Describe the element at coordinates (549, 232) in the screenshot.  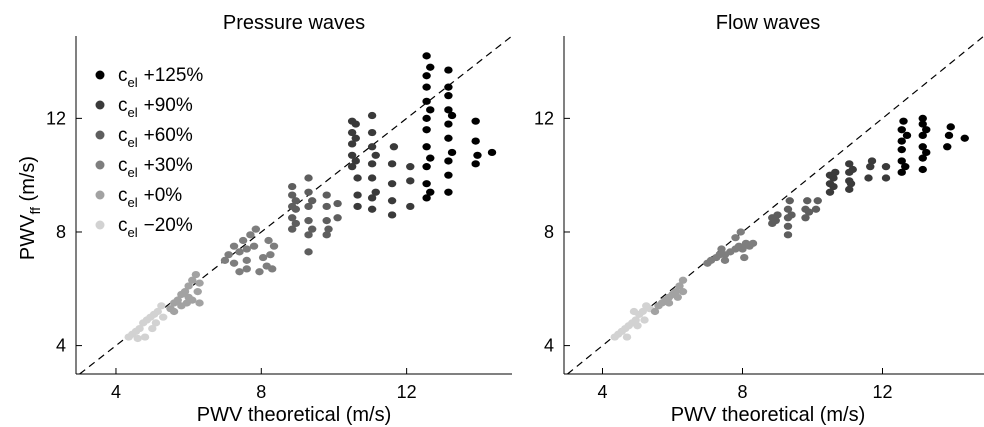
I see `flow-waves-y-tick-label: 8` at that location.